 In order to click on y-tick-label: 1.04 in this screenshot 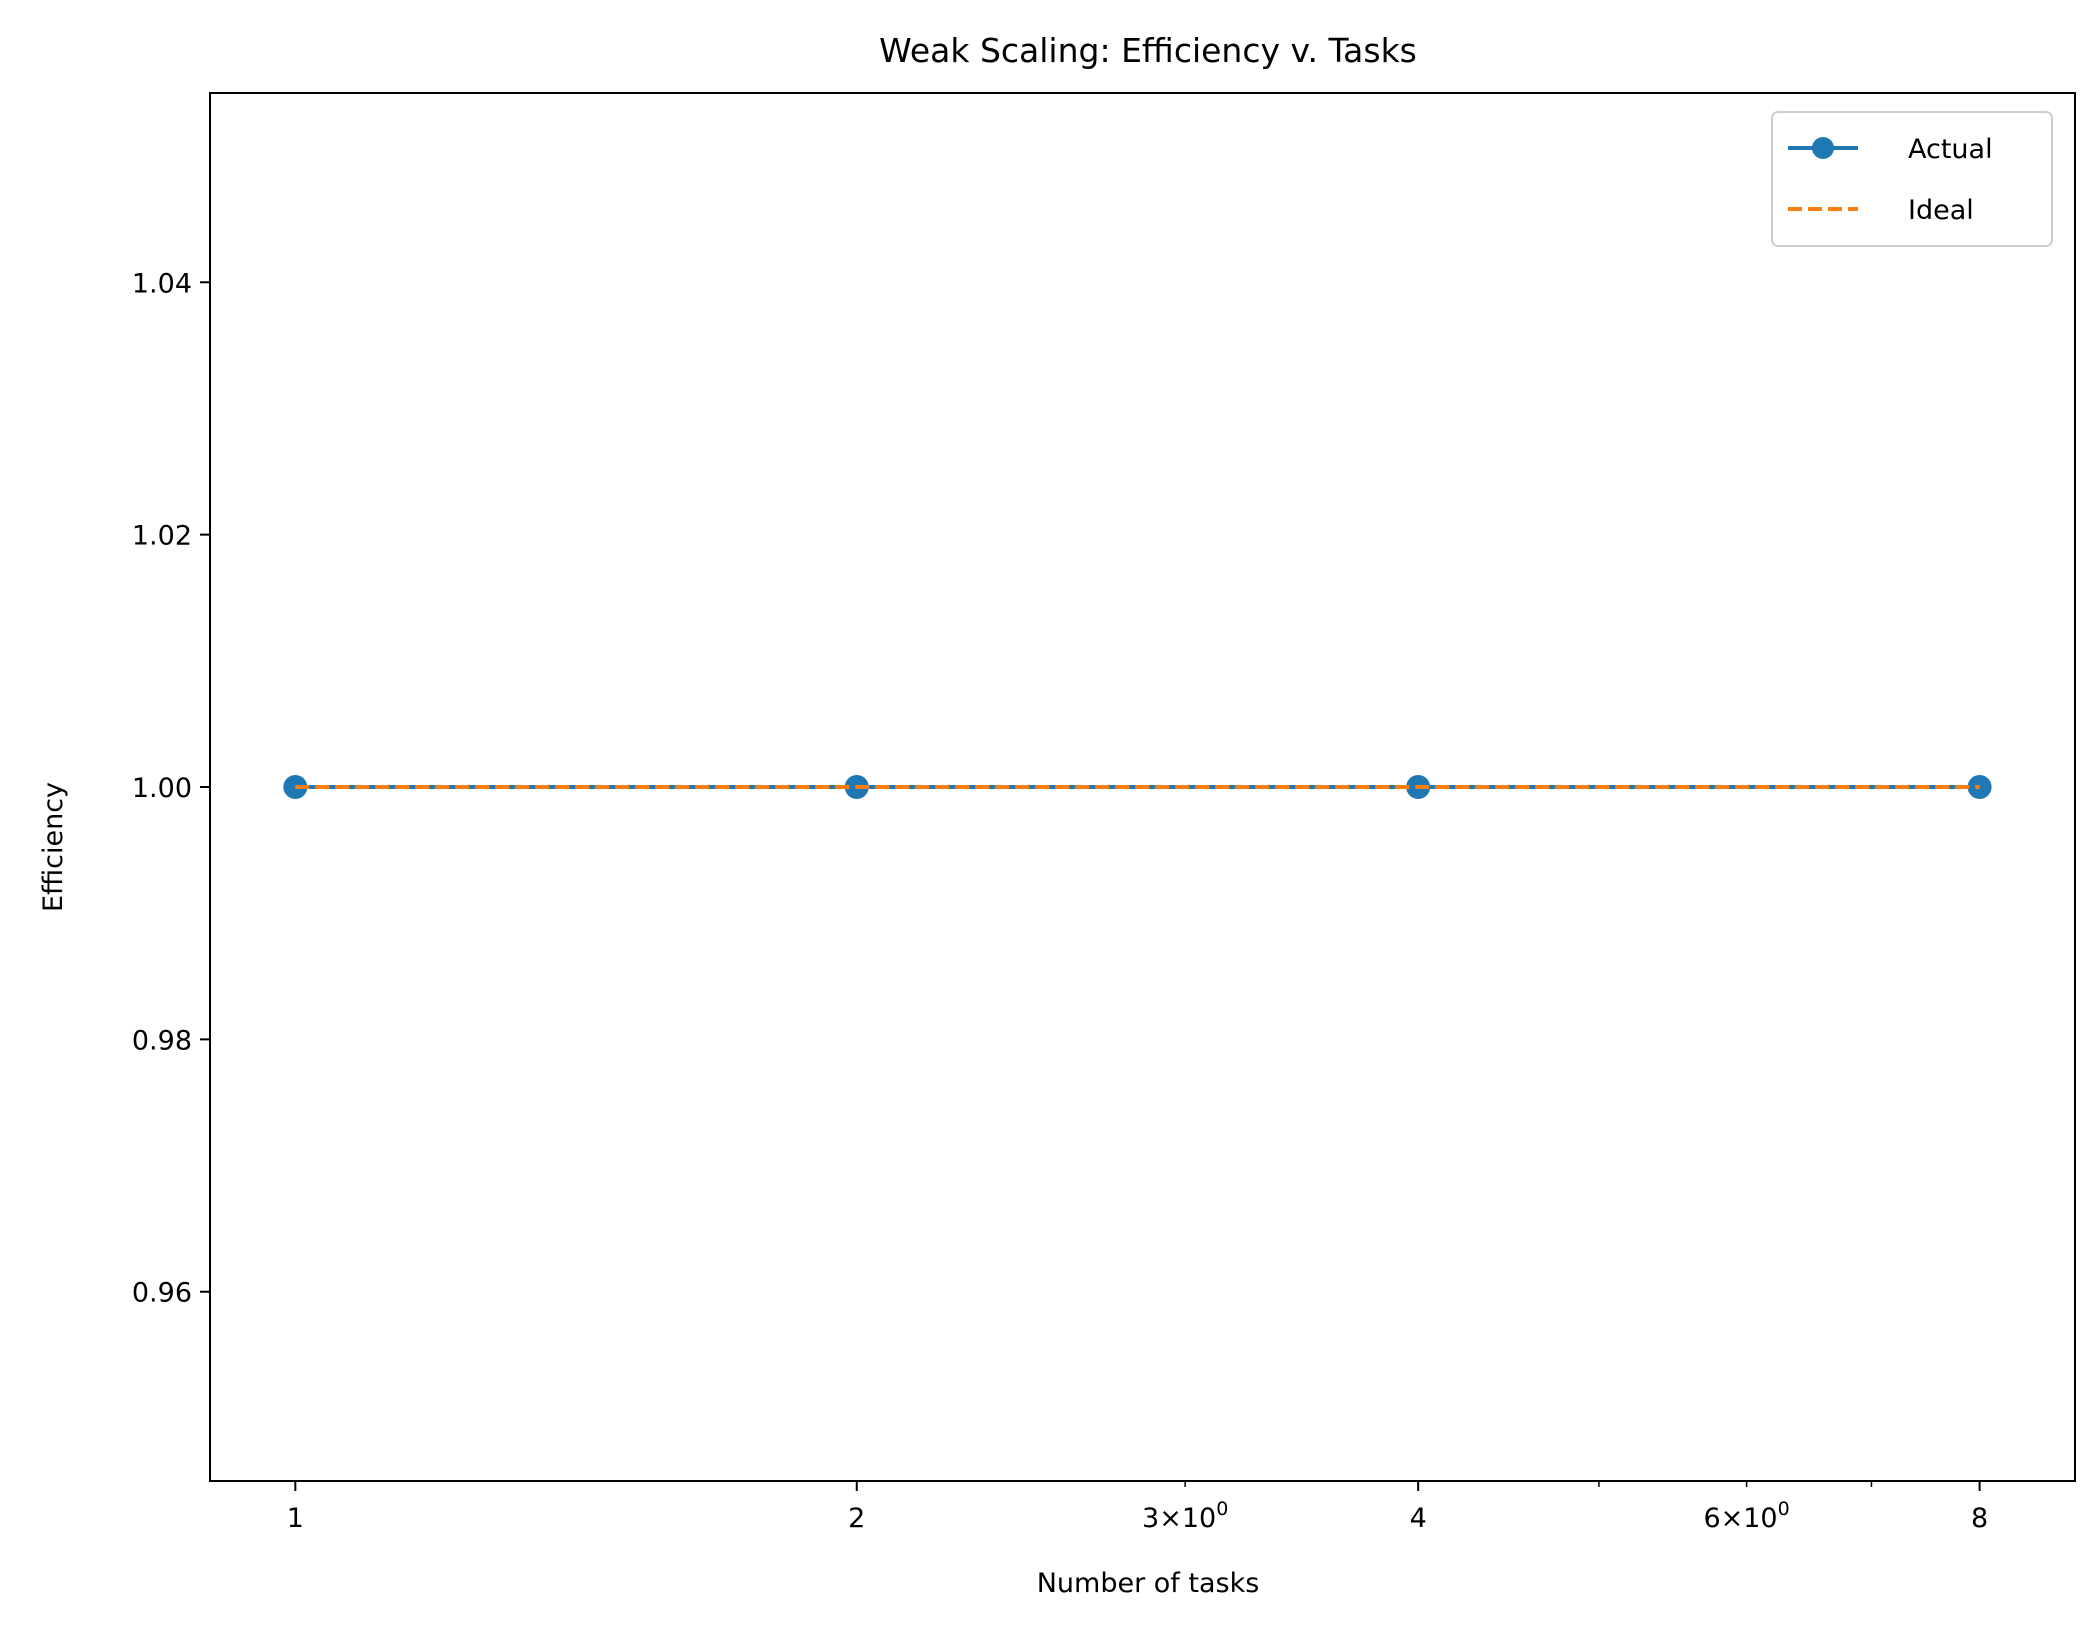, I will do `click(162, 283)`.